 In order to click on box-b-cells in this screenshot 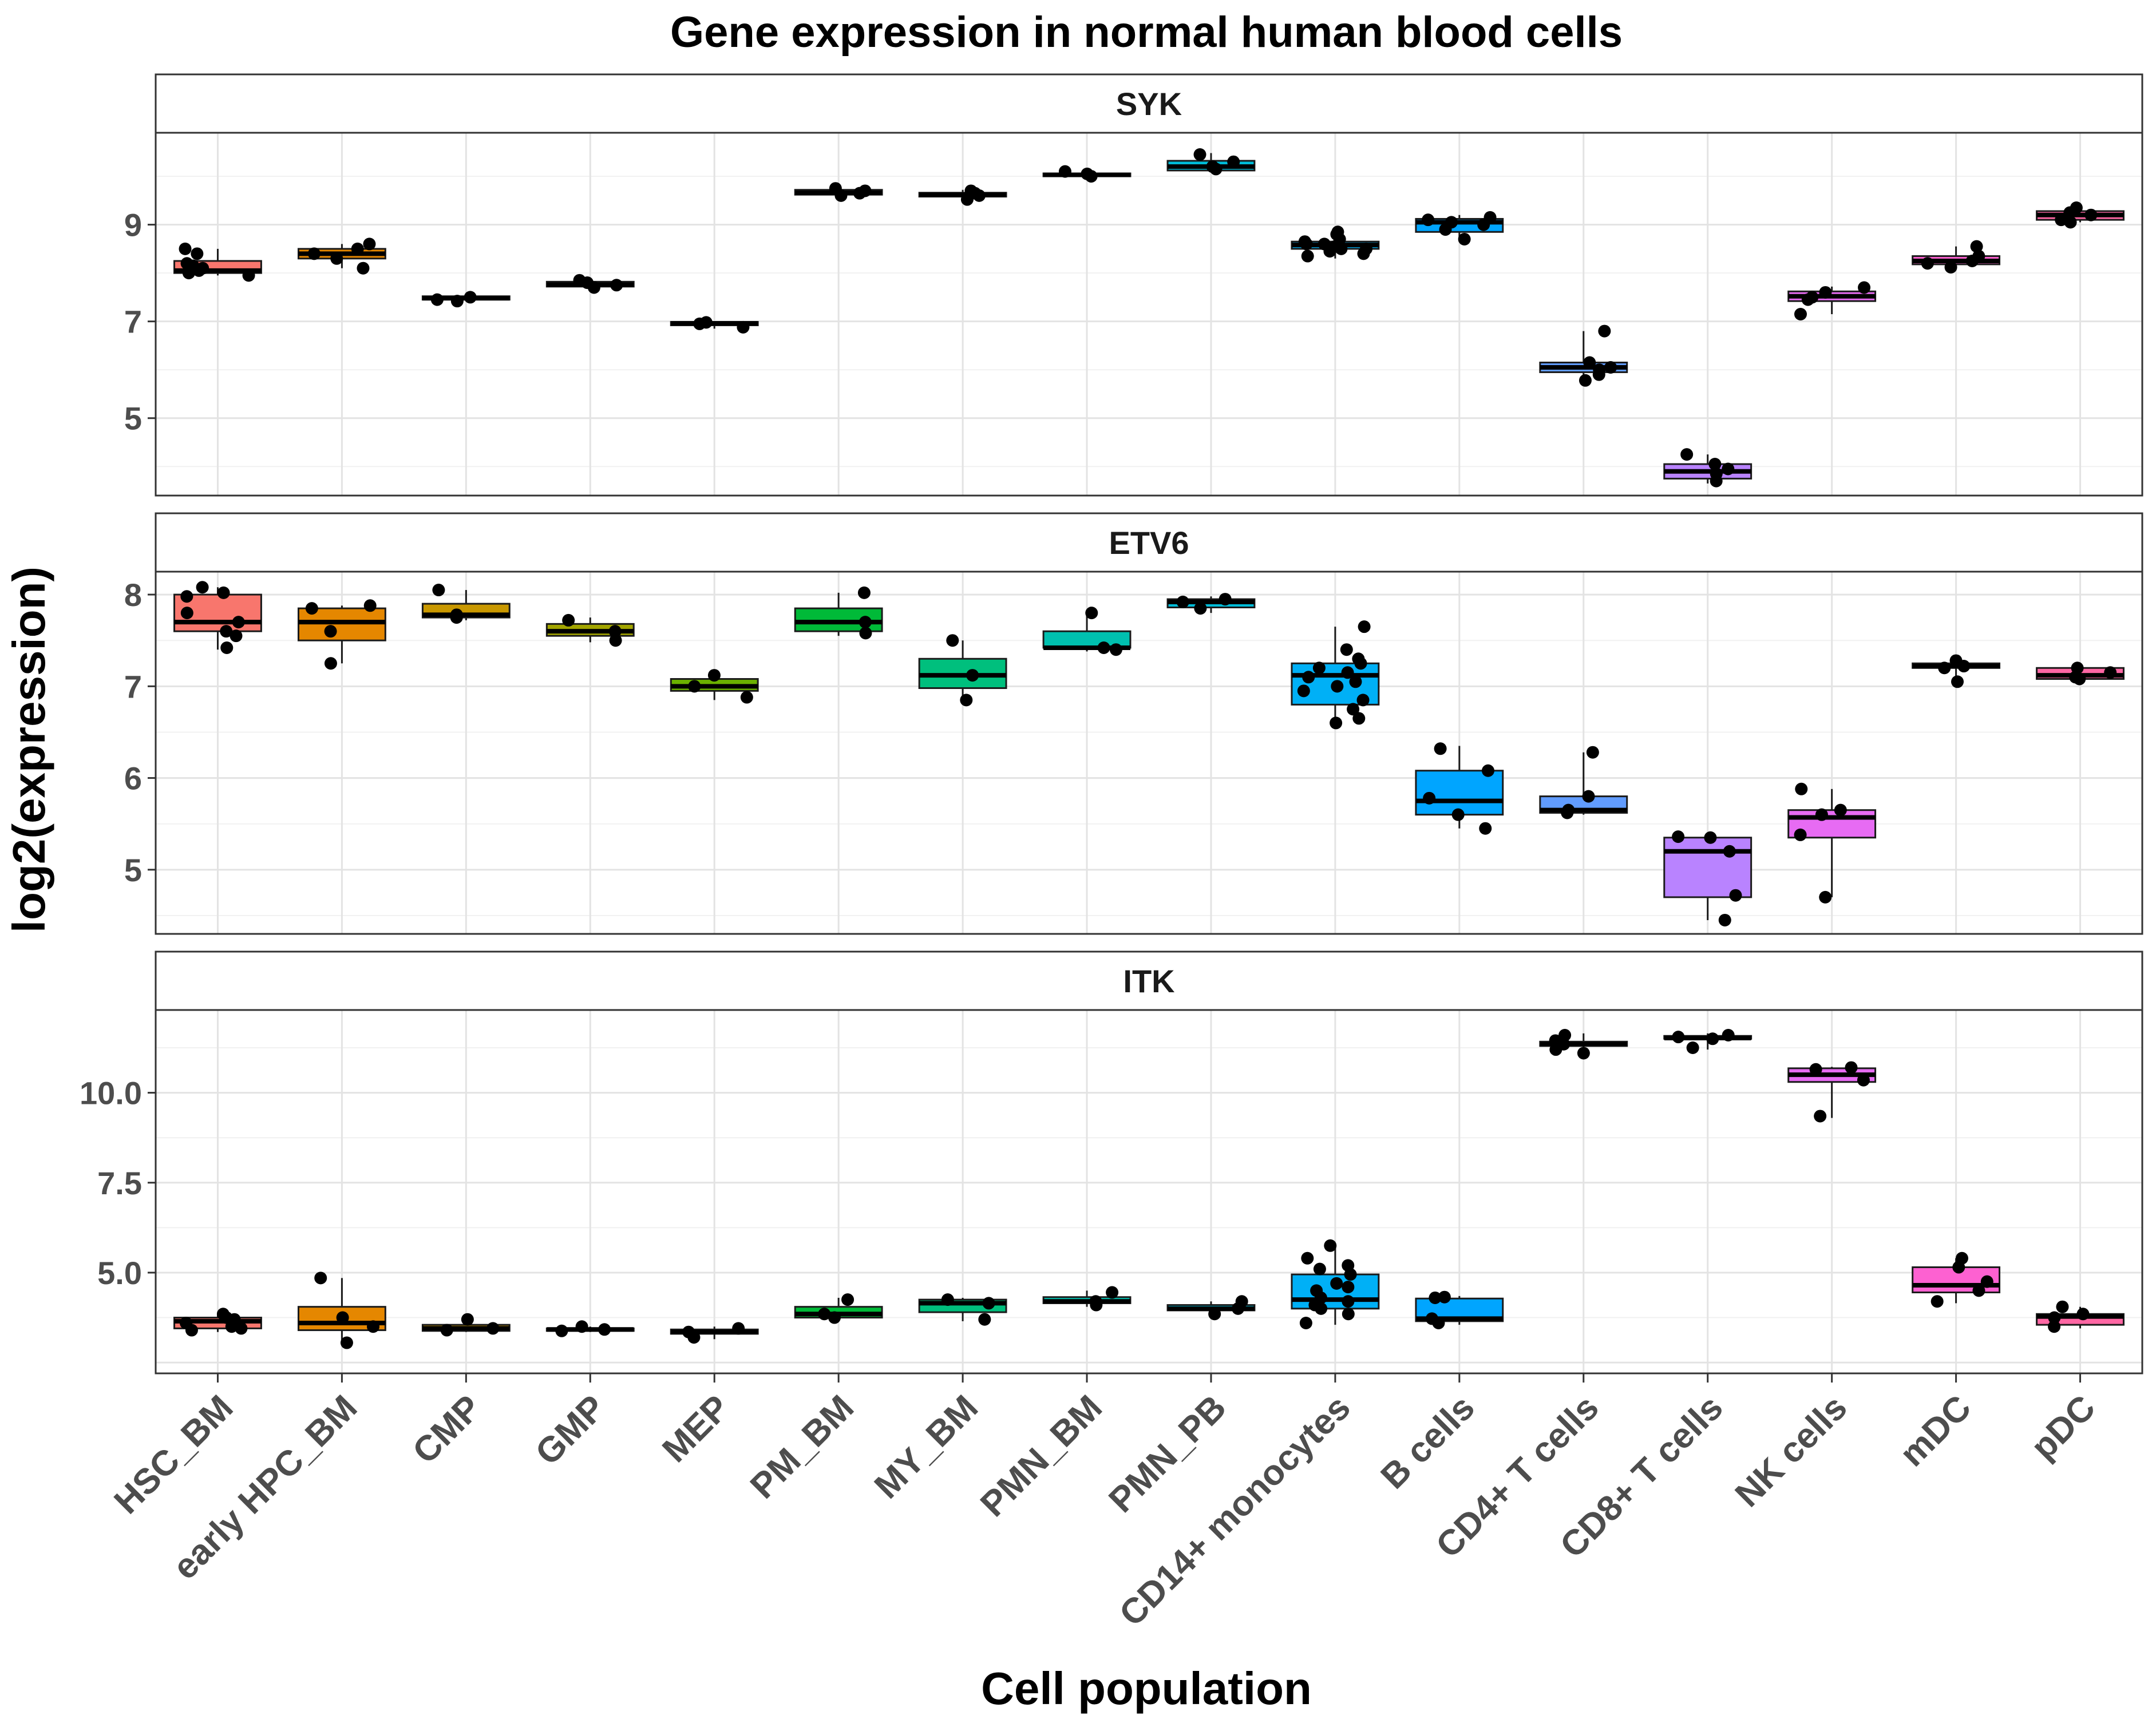, I will do `click(1459, 788)`.